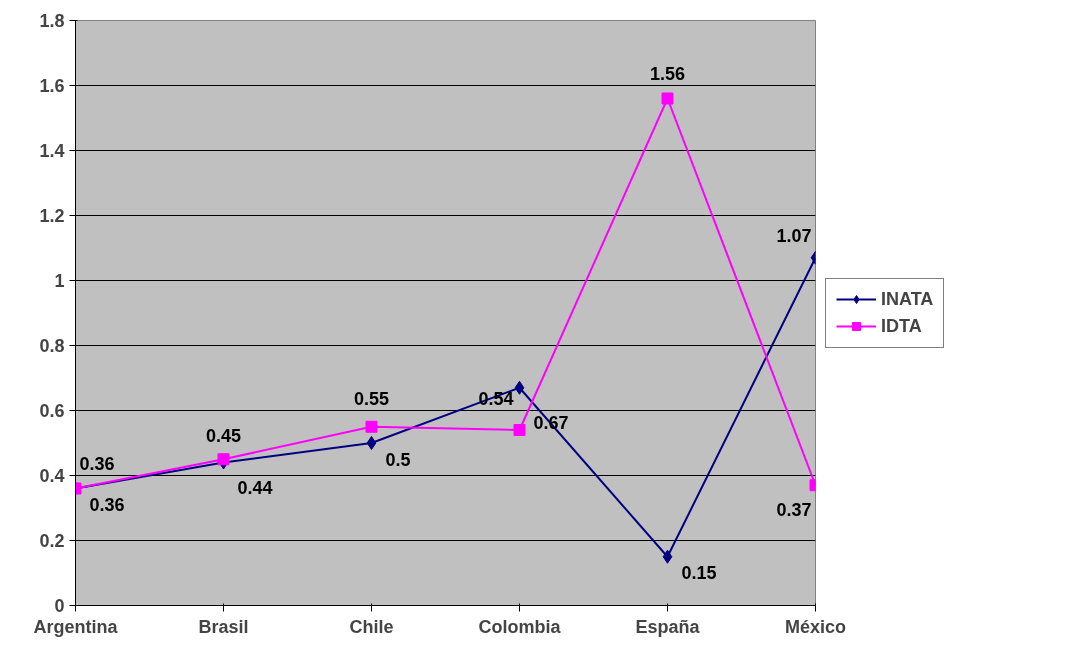 The image size is (1068, 671). Describe the element at coordinates (371, 626) in the screenshot. I see `x-tick-label: Chile` at that location.